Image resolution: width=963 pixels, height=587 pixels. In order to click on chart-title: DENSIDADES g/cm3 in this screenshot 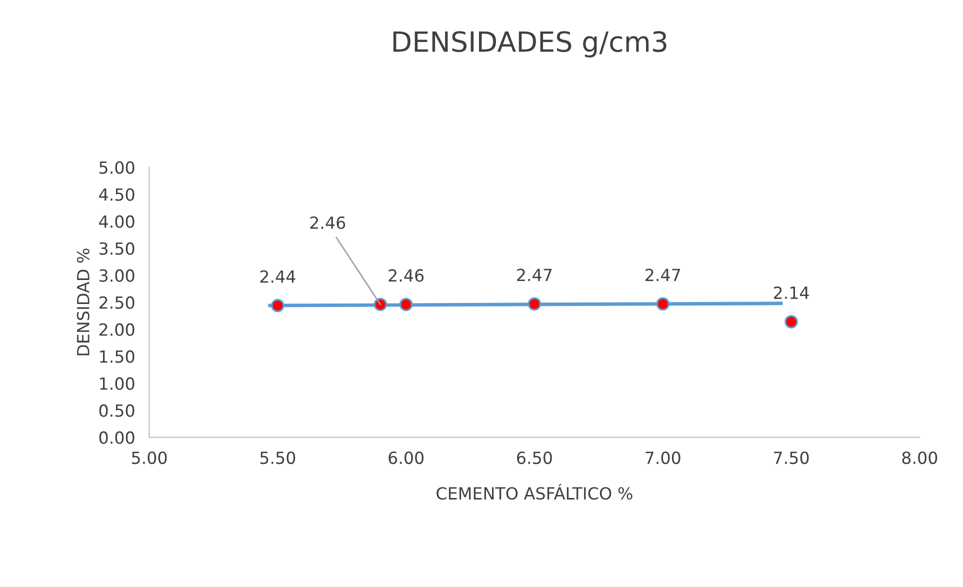, I will do `click(529, 44)`.